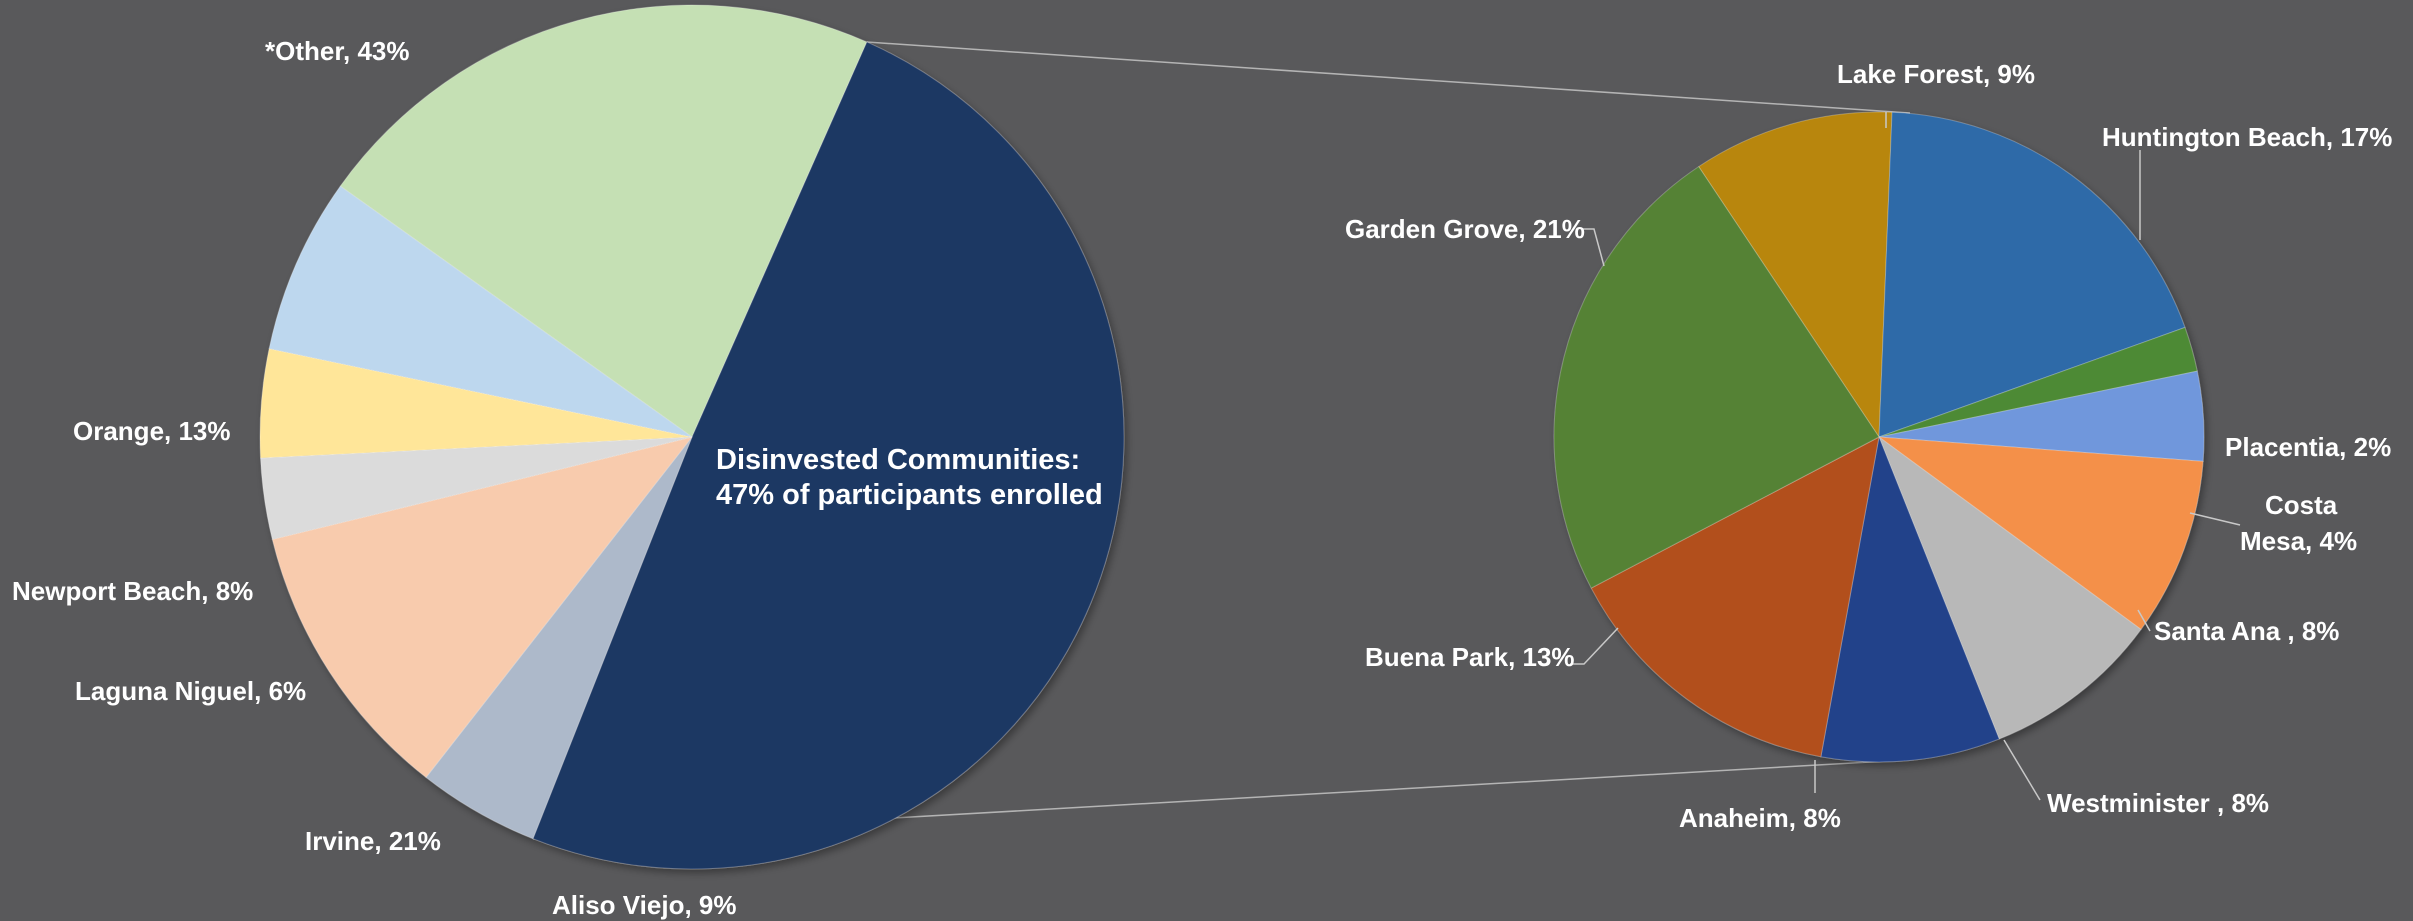  What do you see at coordinates (2298, 541) in the screenshot?
I see `data-label-costa-mesa-line2: Mesa, 4%` at bounding box center [2298, 541].